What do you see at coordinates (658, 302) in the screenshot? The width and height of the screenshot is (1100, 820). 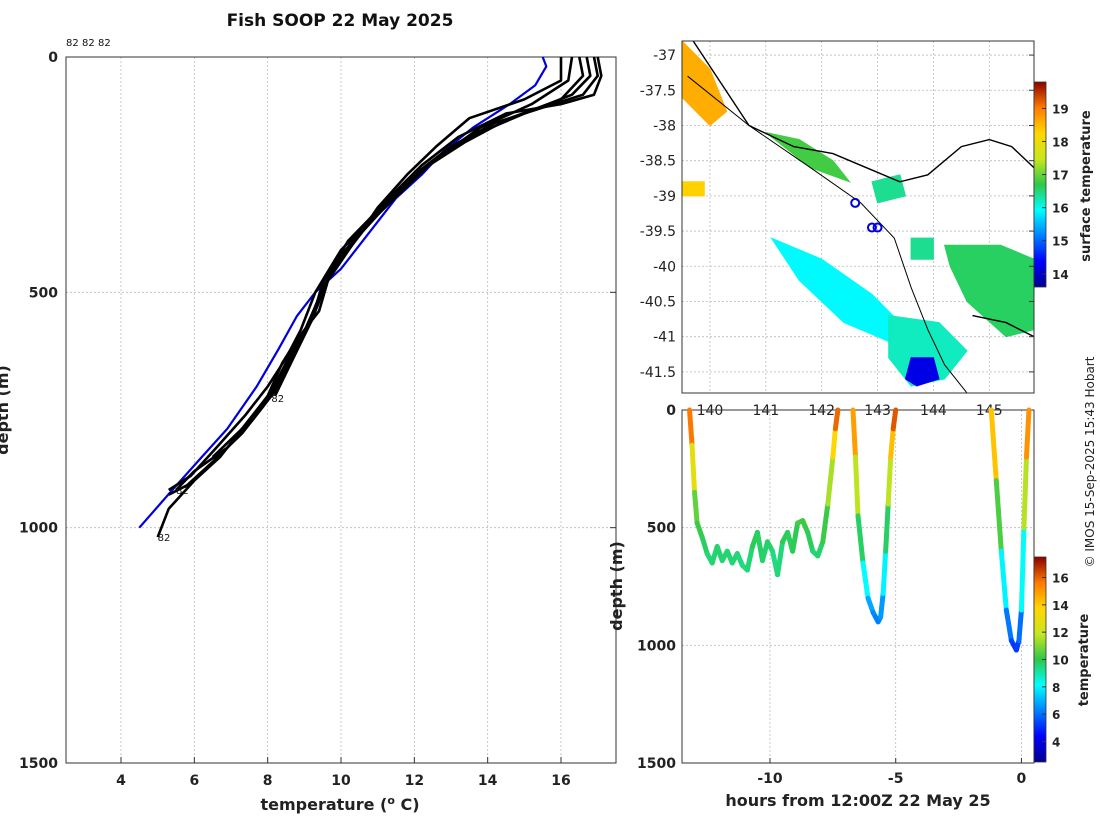 I see `map-ytick-label: -40.5` at bounding box center [658, 302].